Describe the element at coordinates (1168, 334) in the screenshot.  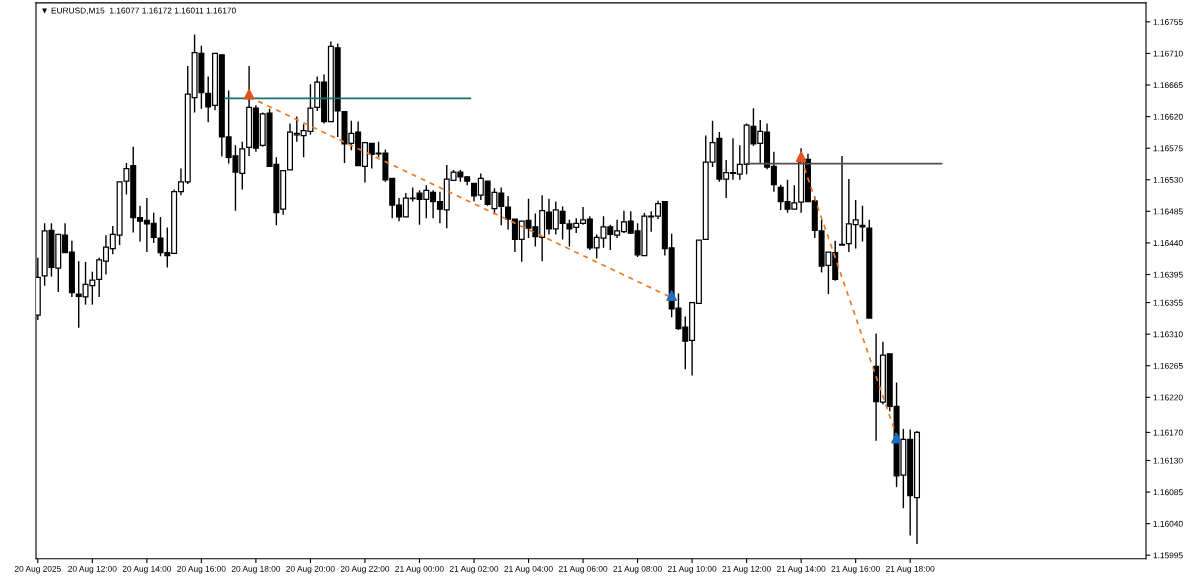
I see `y-tick-label: 1.16310` at that location.